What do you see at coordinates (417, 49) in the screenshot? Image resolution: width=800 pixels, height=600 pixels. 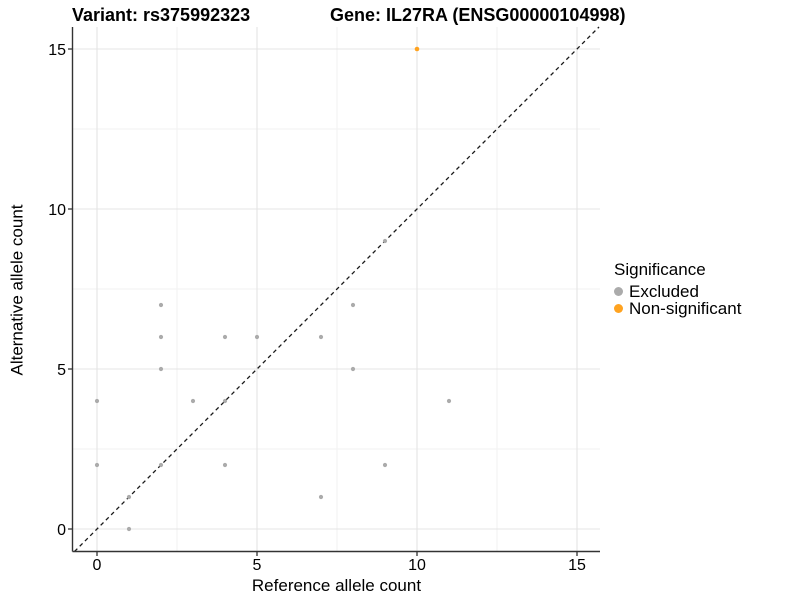 I see `data-point-non-significant` at bounding box center [417, 49].